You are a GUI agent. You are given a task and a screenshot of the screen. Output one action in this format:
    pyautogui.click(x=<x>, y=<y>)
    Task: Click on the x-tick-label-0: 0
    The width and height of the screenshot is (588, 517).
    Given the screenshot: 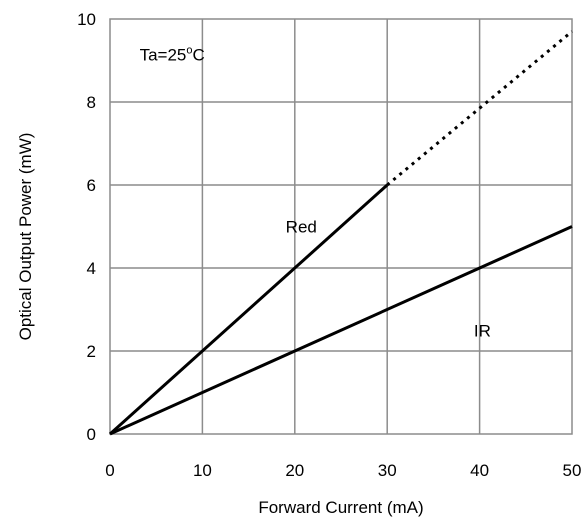 What is the action you would take?
    pyautogui.click(x=109, y=470)
    